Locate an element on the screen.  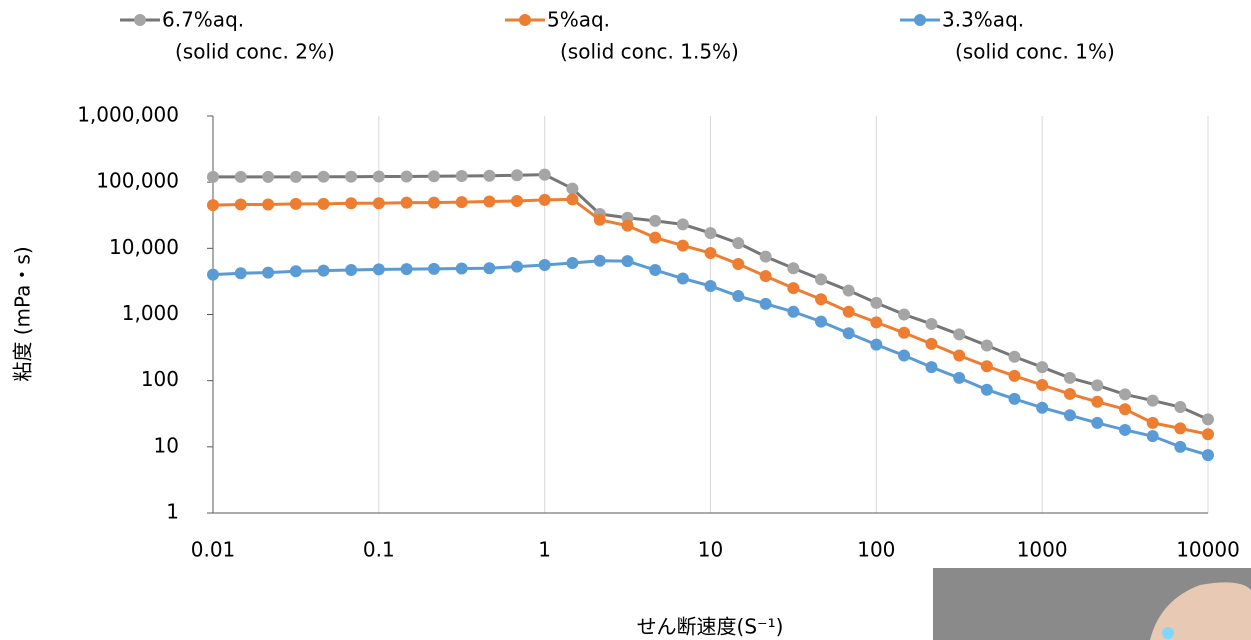
legend-note: (solid conc. 1.5%) is located at coordinates (649, 52).